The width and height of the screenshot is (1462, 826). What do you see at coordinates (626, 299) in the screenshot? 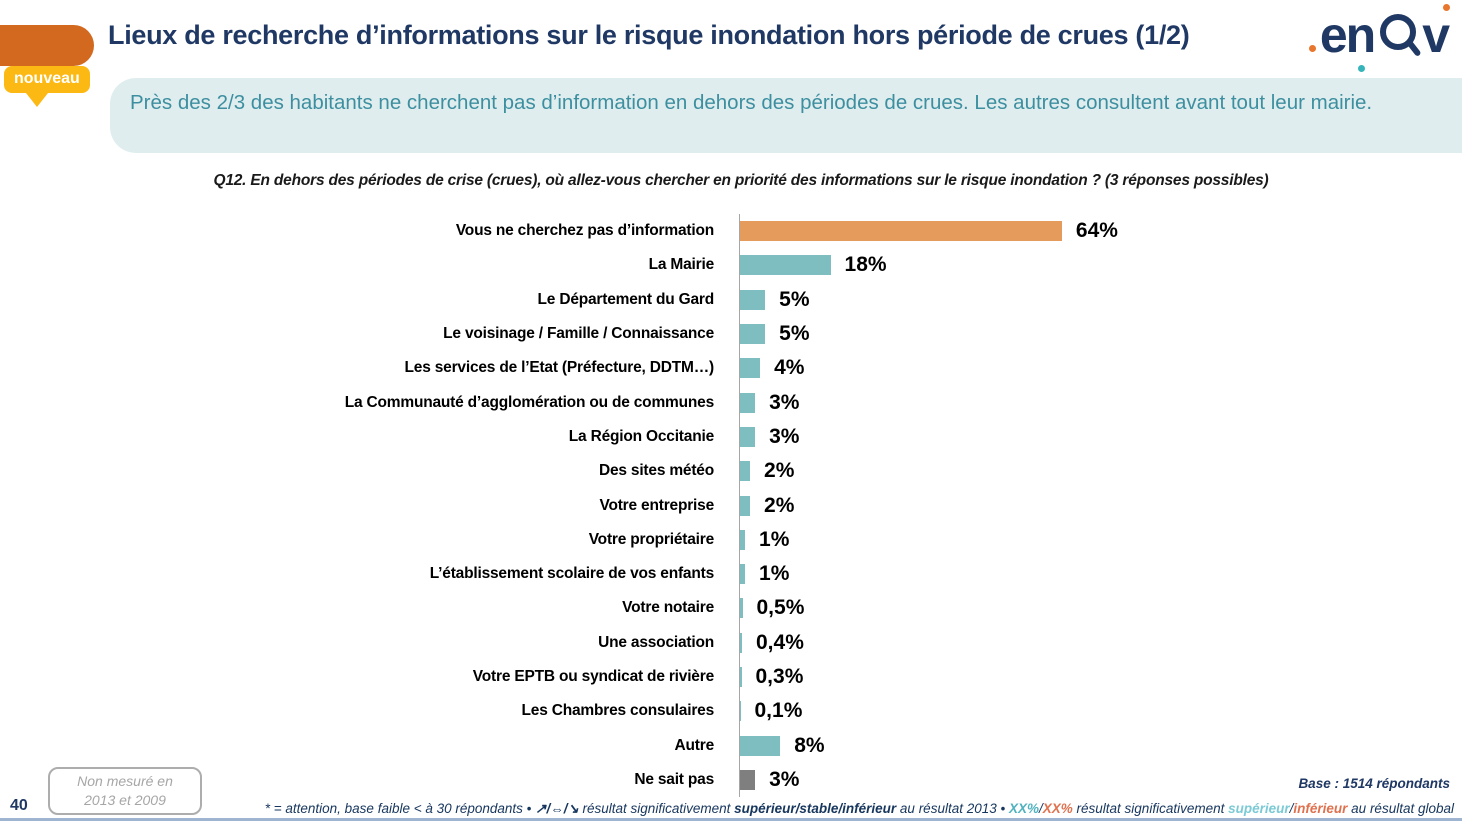
I see `category-label: Le Département du Gard` at bounding box center [626, 299].